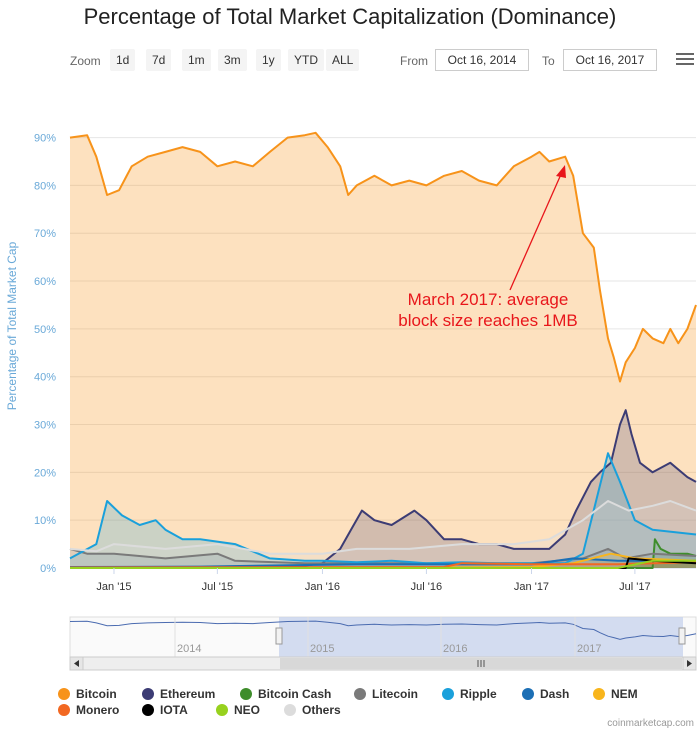 The height and width of the screenshot is (734, 700). I want to click on navigator-year-label: 2017, so click(589, 649).